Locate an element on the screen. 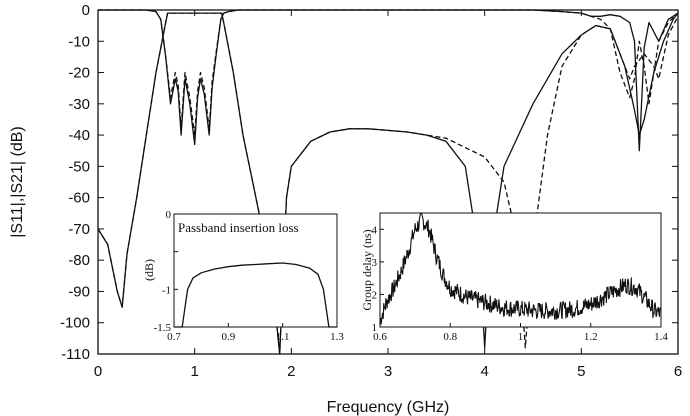  main-x-tick-label: 2 is located at coordinates (291, 371).